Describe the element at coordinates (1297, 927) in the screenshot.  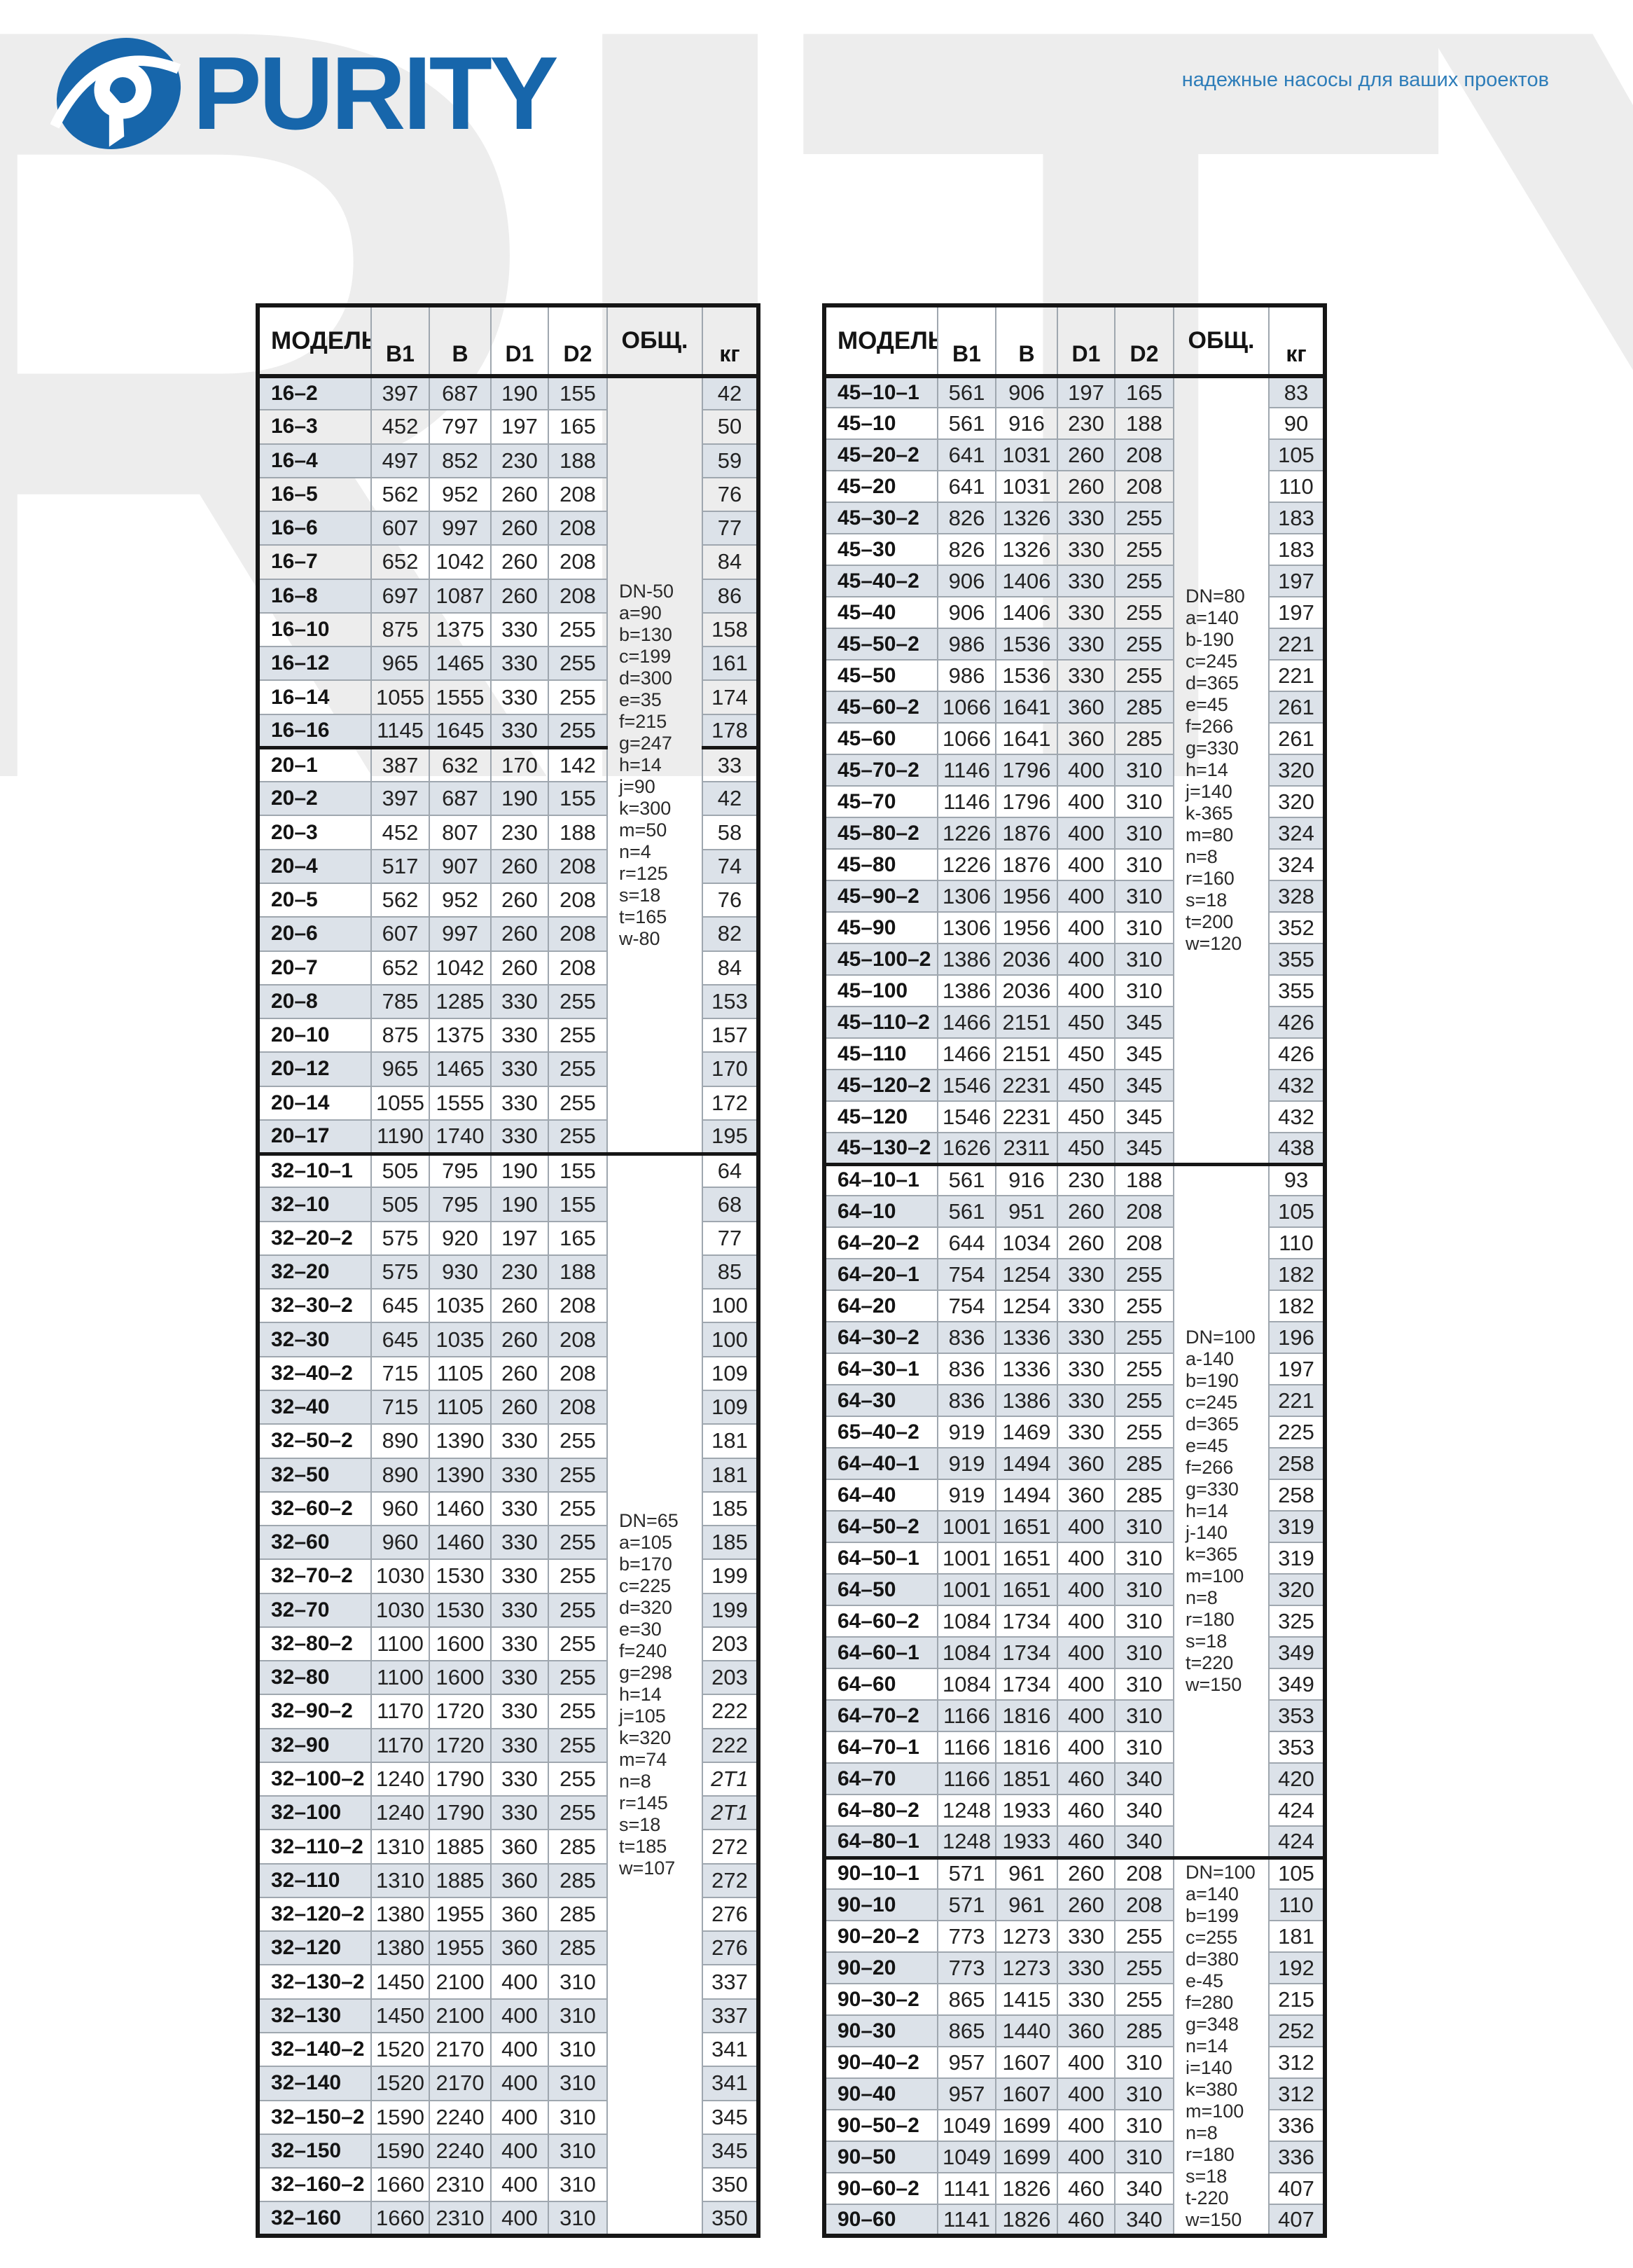
I see `weight-cell: 352` at that location.